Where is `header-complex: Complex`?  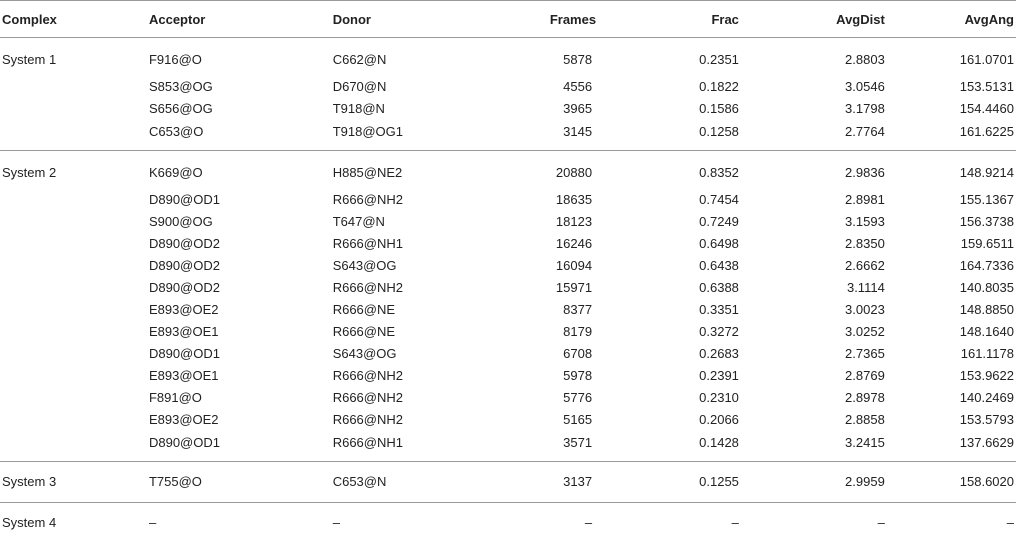
header-complex: Complex is located at coordinates (74, 19).